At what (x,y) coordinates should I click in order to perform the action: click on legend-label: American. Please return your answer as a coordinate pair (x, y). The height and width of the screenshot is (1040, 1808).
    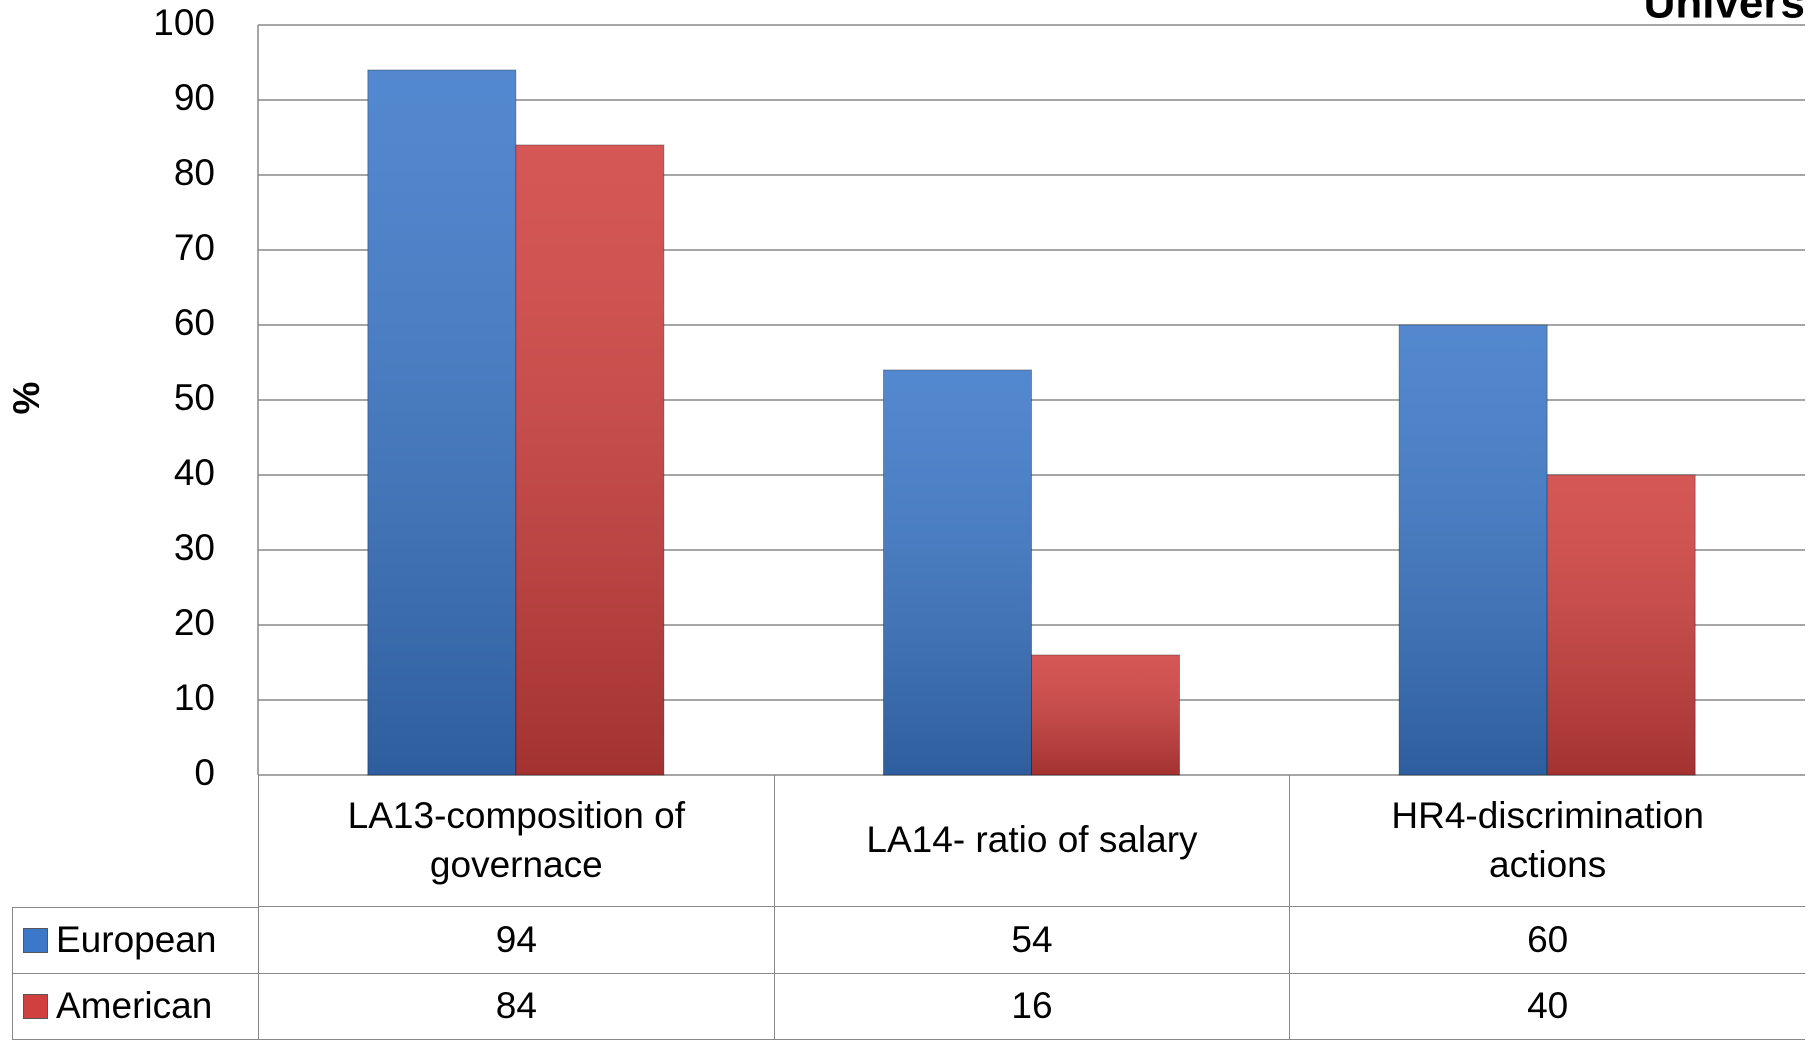
    Looking at the image, I should click on (134, 1006).